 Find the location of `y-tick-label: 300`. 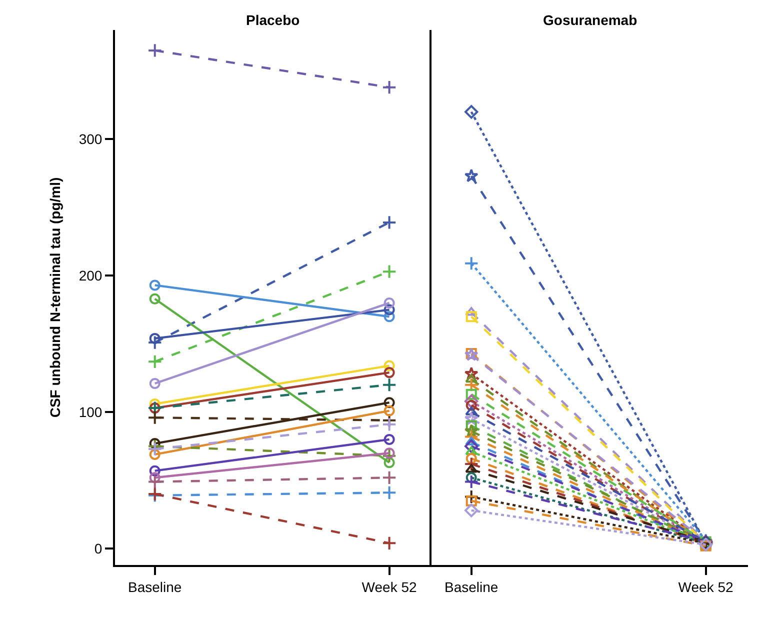

y-tick-label: 300 is located at coordinates (90, 139).